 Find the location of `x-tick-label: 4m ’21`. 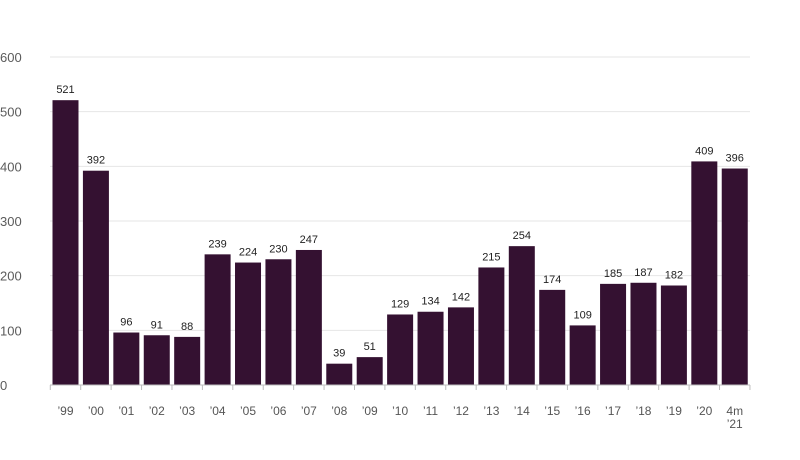

x-tick-label: 4m ’21 is located at coordinates (734, 417).